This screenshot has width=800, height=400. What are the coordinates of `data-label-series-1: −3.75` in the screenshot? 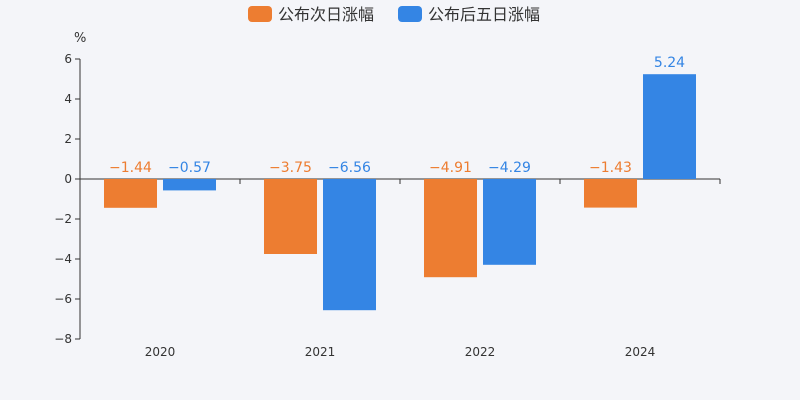 It's located at (290, 168).